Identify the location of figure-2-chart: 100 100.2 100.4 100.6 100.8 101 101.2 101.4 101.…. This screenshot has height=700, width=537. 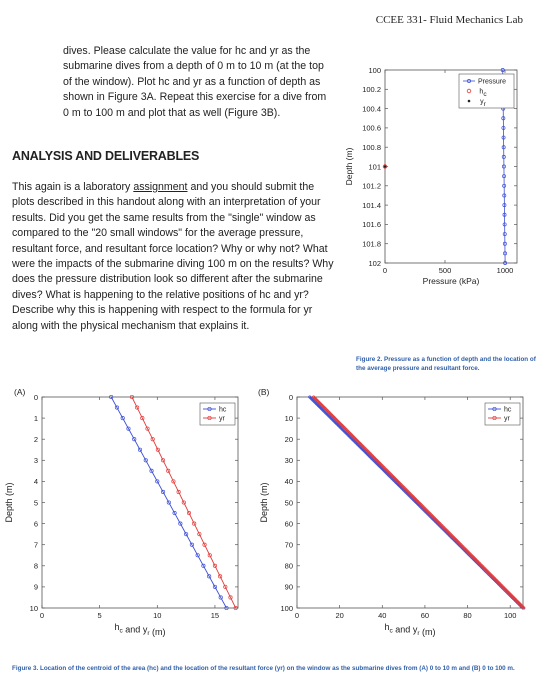
(431, 176).